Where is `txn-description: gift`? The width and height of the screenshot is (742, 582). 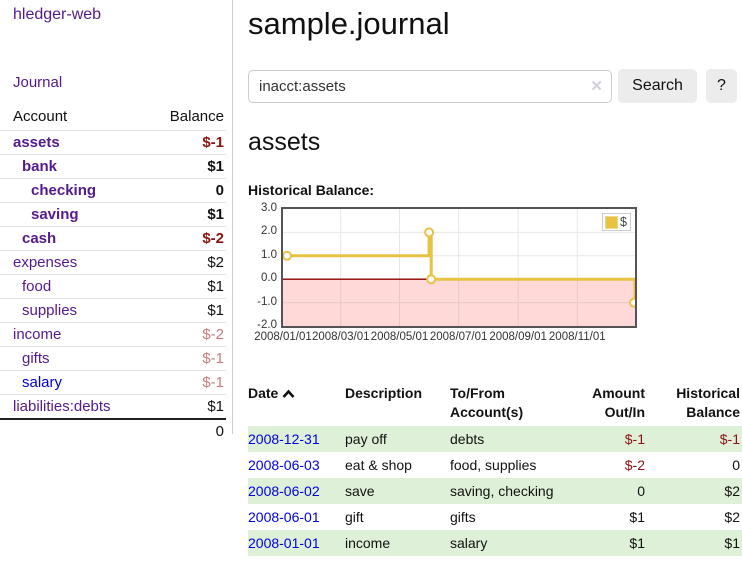
txn-description: gift is located at coordinates (354, 517).